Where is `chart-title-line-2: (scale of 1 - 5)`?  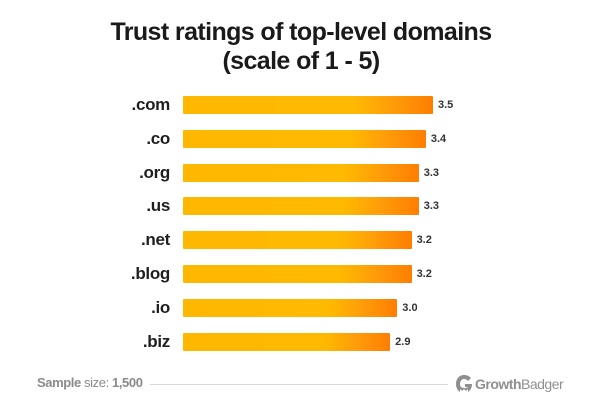 chart-title-line-2: (scale of 1 - 5) is located at coordinates (301, 61).